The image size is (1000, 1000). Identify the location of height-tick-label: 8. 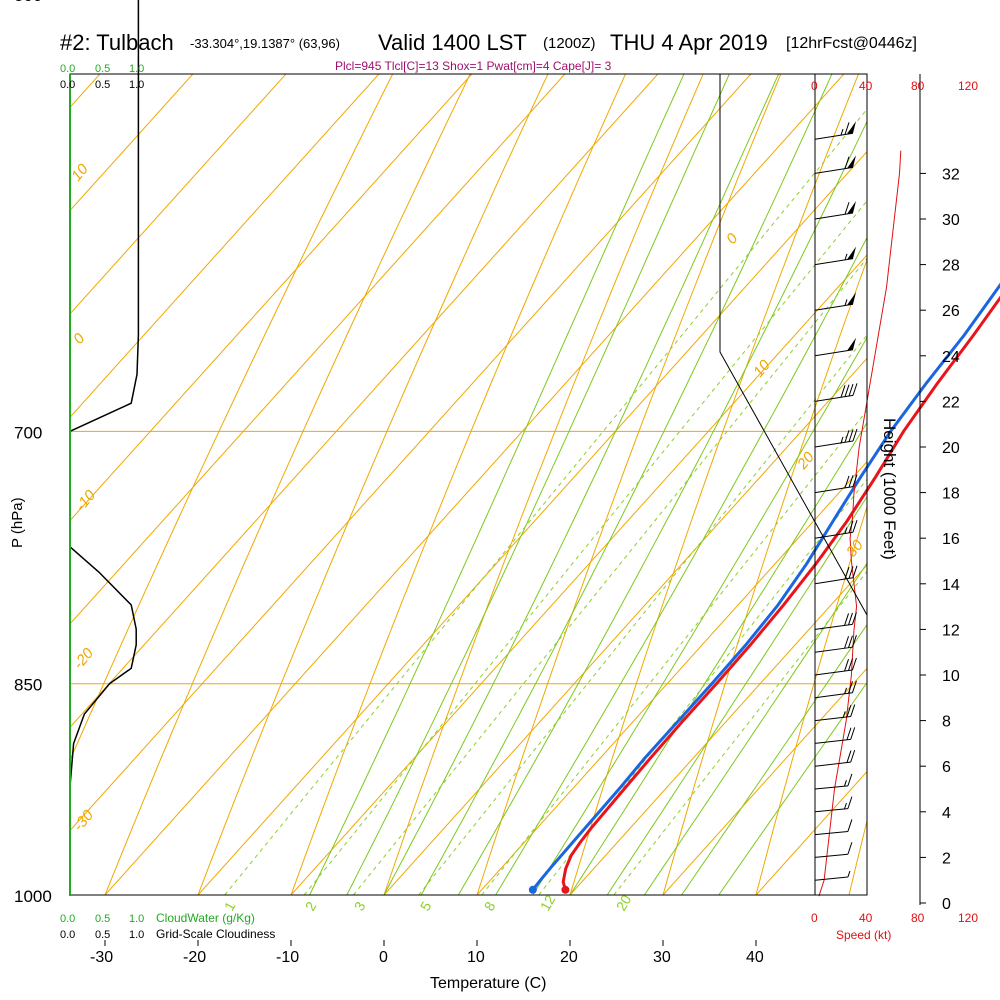
(946, 722).